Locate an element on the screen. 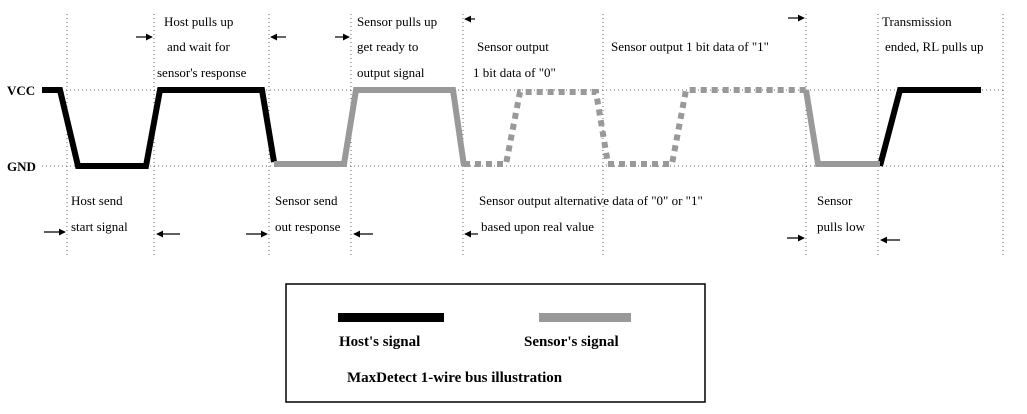 The image size is (1027, 414). transmission-ended-label: Transmission ended, RL pulls up is located at coordinates (932, 34).